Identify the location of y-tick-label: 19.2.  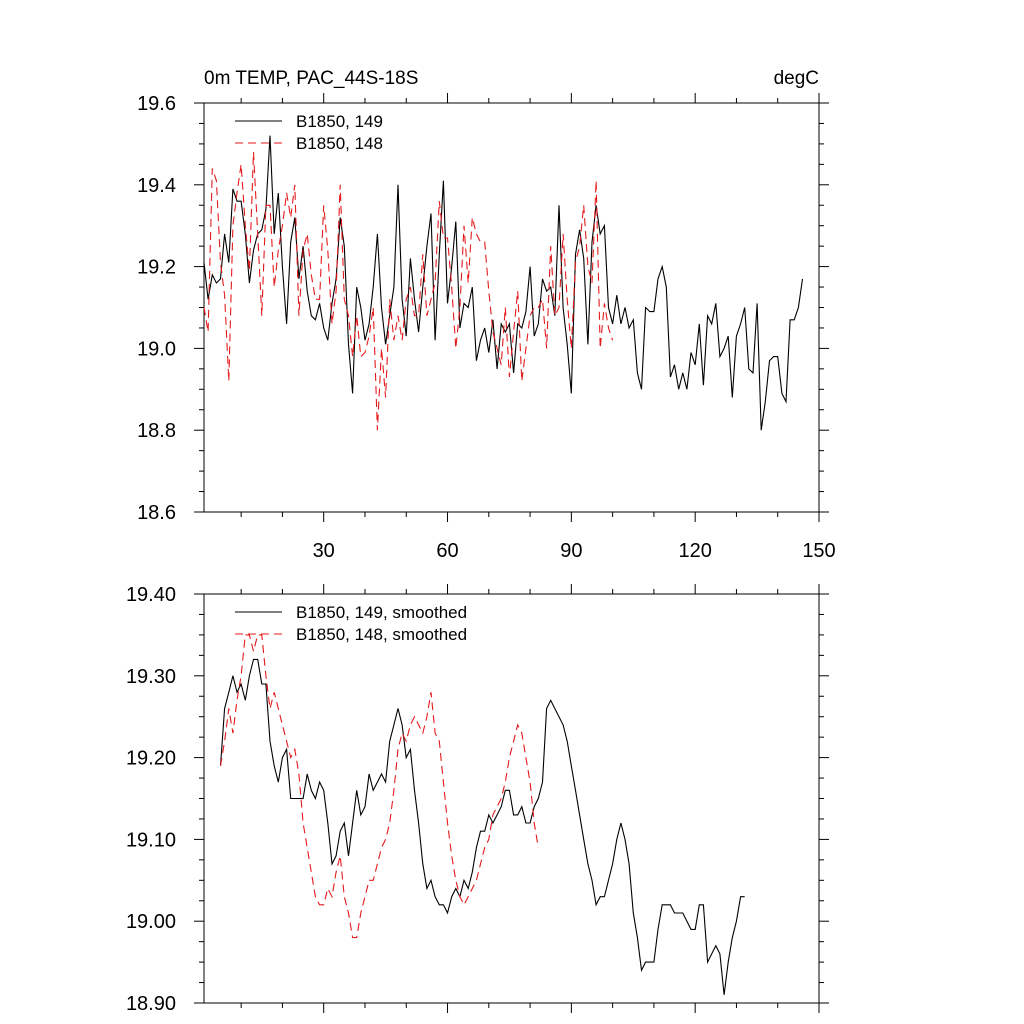
(156, 268).